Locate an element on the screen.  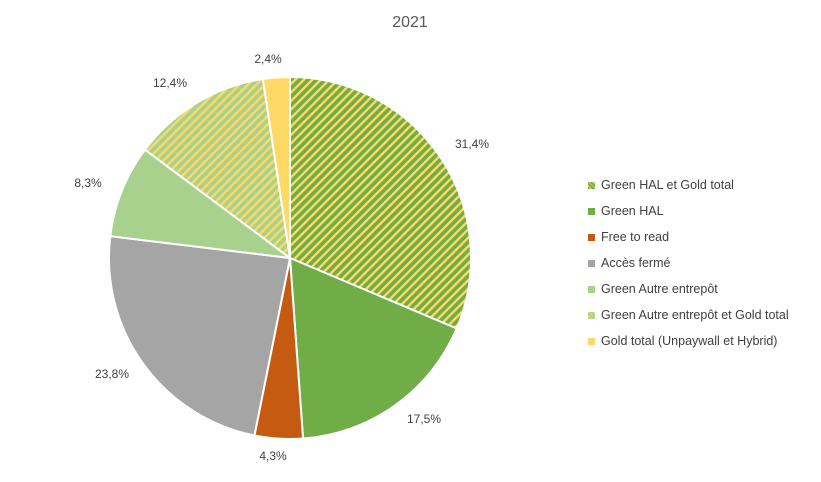
legend-item: Gold total (Unpaywall et Hybrid) is located at coordinates (688, 341).